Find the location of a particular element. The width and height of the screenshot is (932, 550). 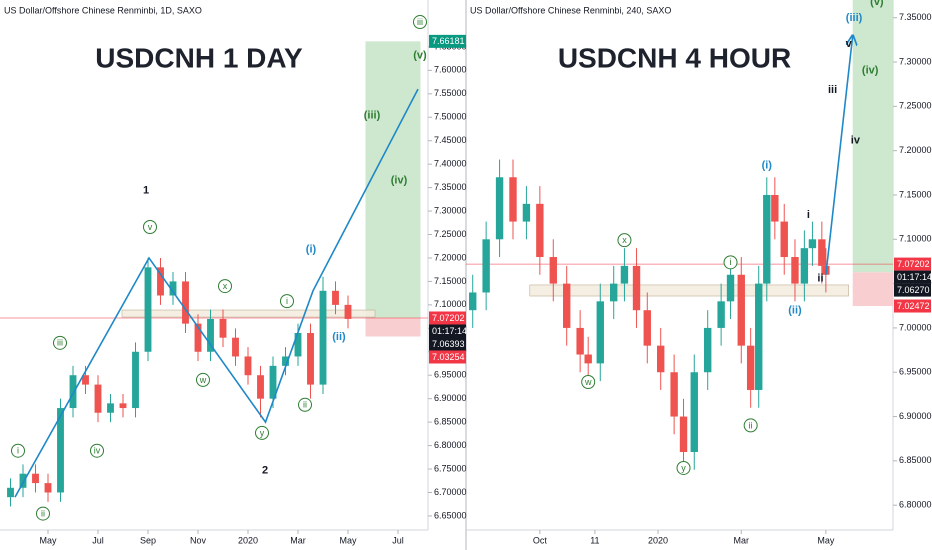

x-tick-label: 11 is located at coordinates (594, 540).